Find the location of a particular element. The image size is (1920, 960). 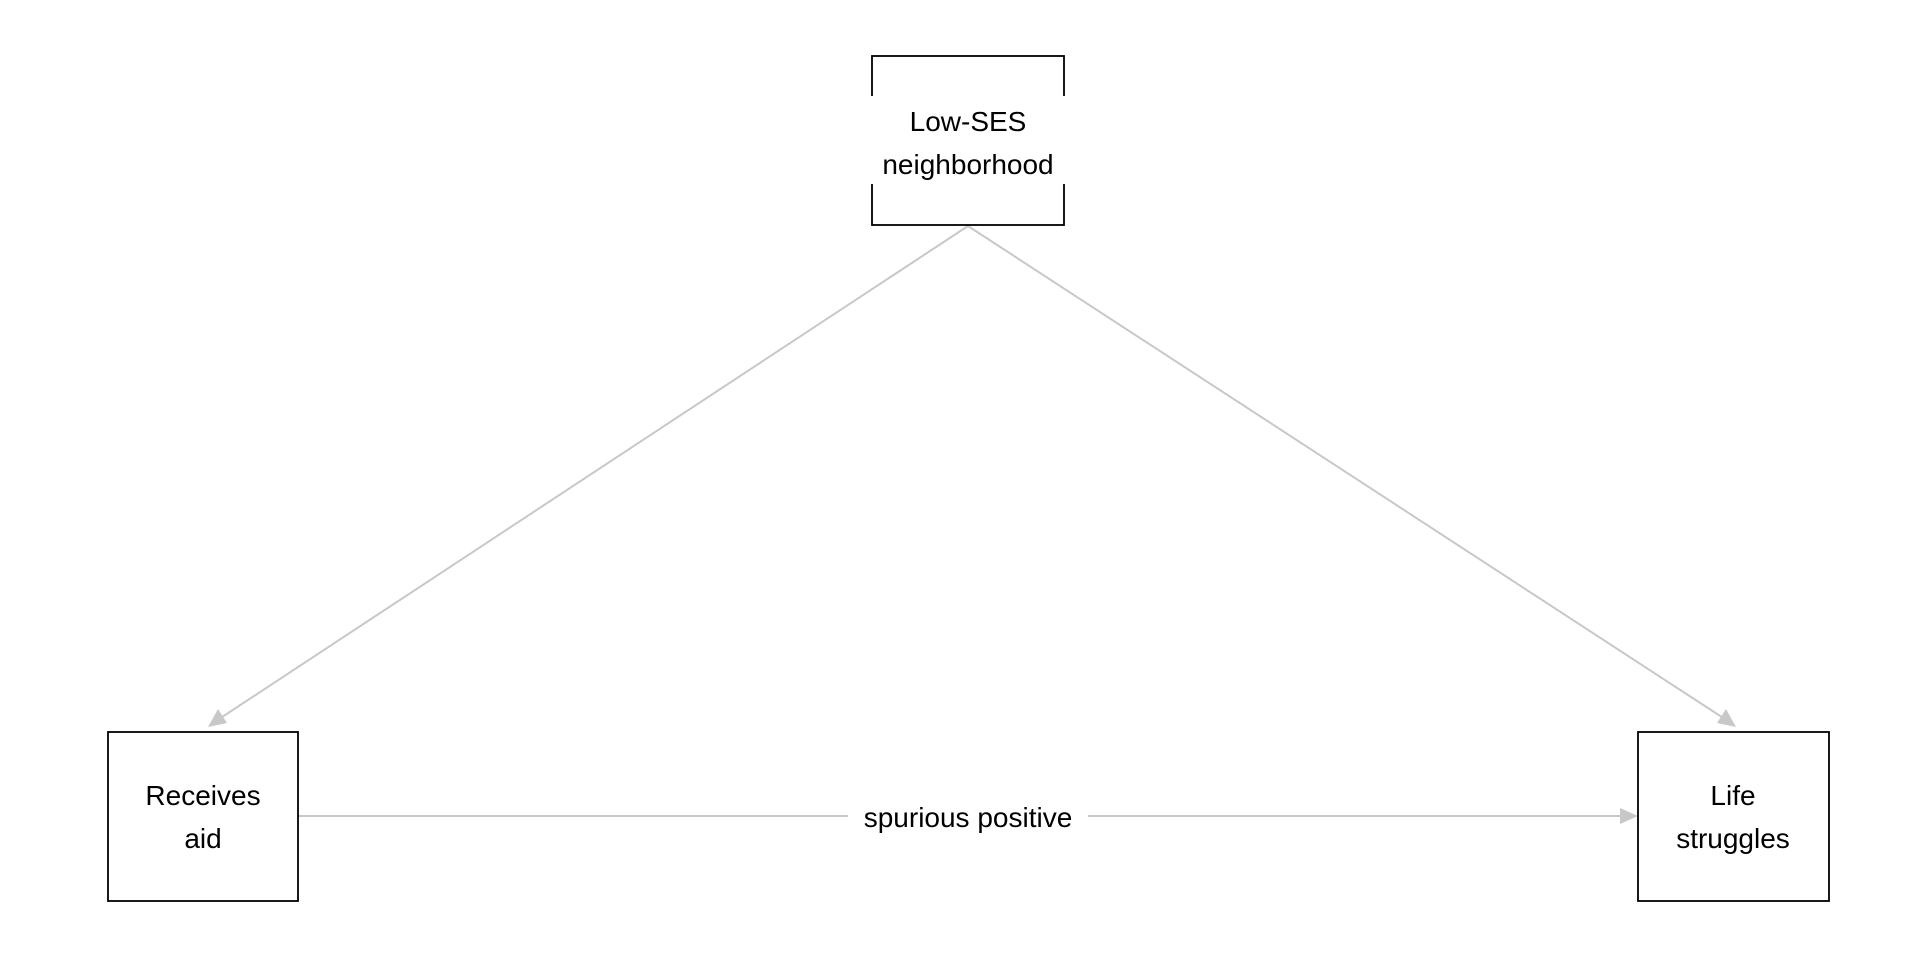

edge-treatment-to-outcome: spurious positive is located at coordinates (968, 816).